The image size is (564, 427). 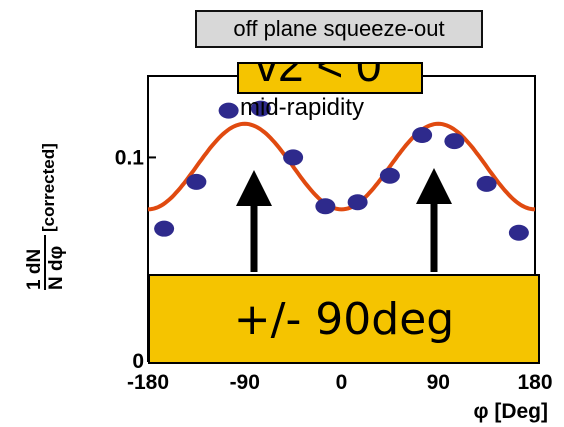 What do you see at coordinates (534, 382) in the screenshot?
I see `x-tick-label: 180` at bounding box center [534, 382].